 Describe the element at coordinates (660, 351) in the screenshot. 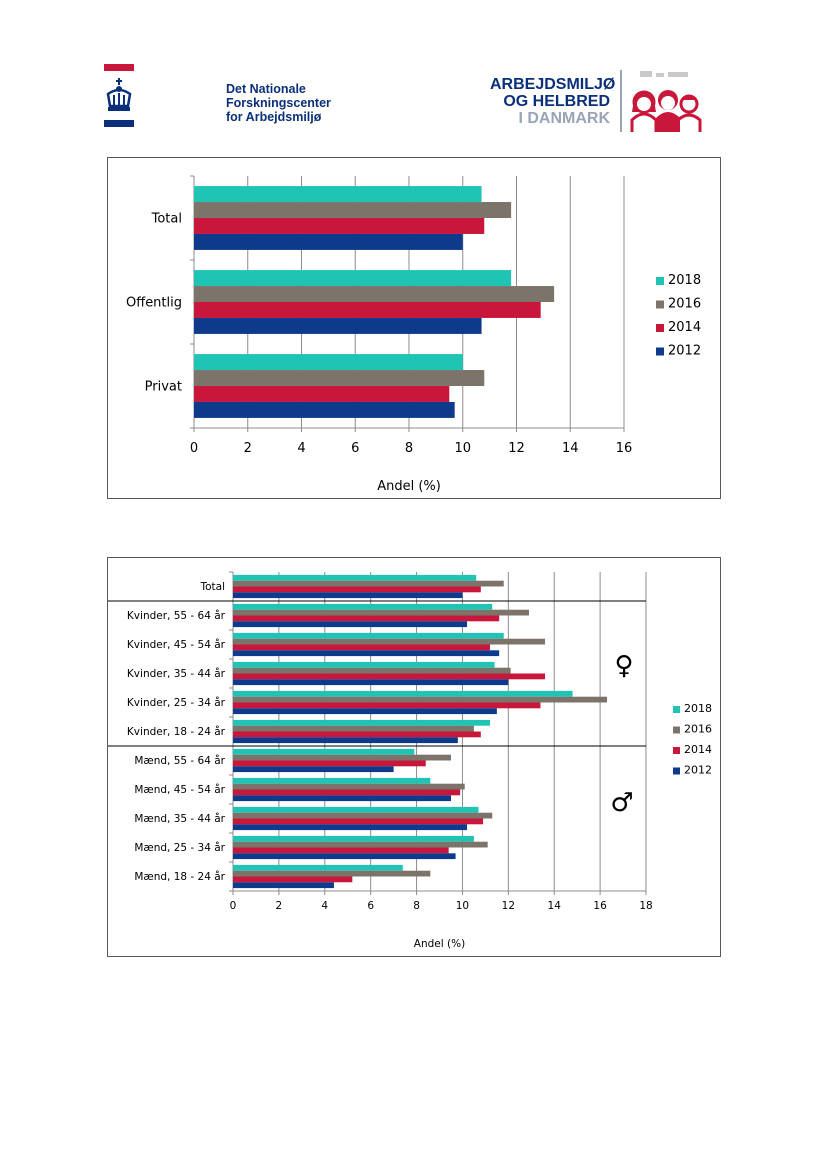

I see `legend-swatch-2012` at that location.